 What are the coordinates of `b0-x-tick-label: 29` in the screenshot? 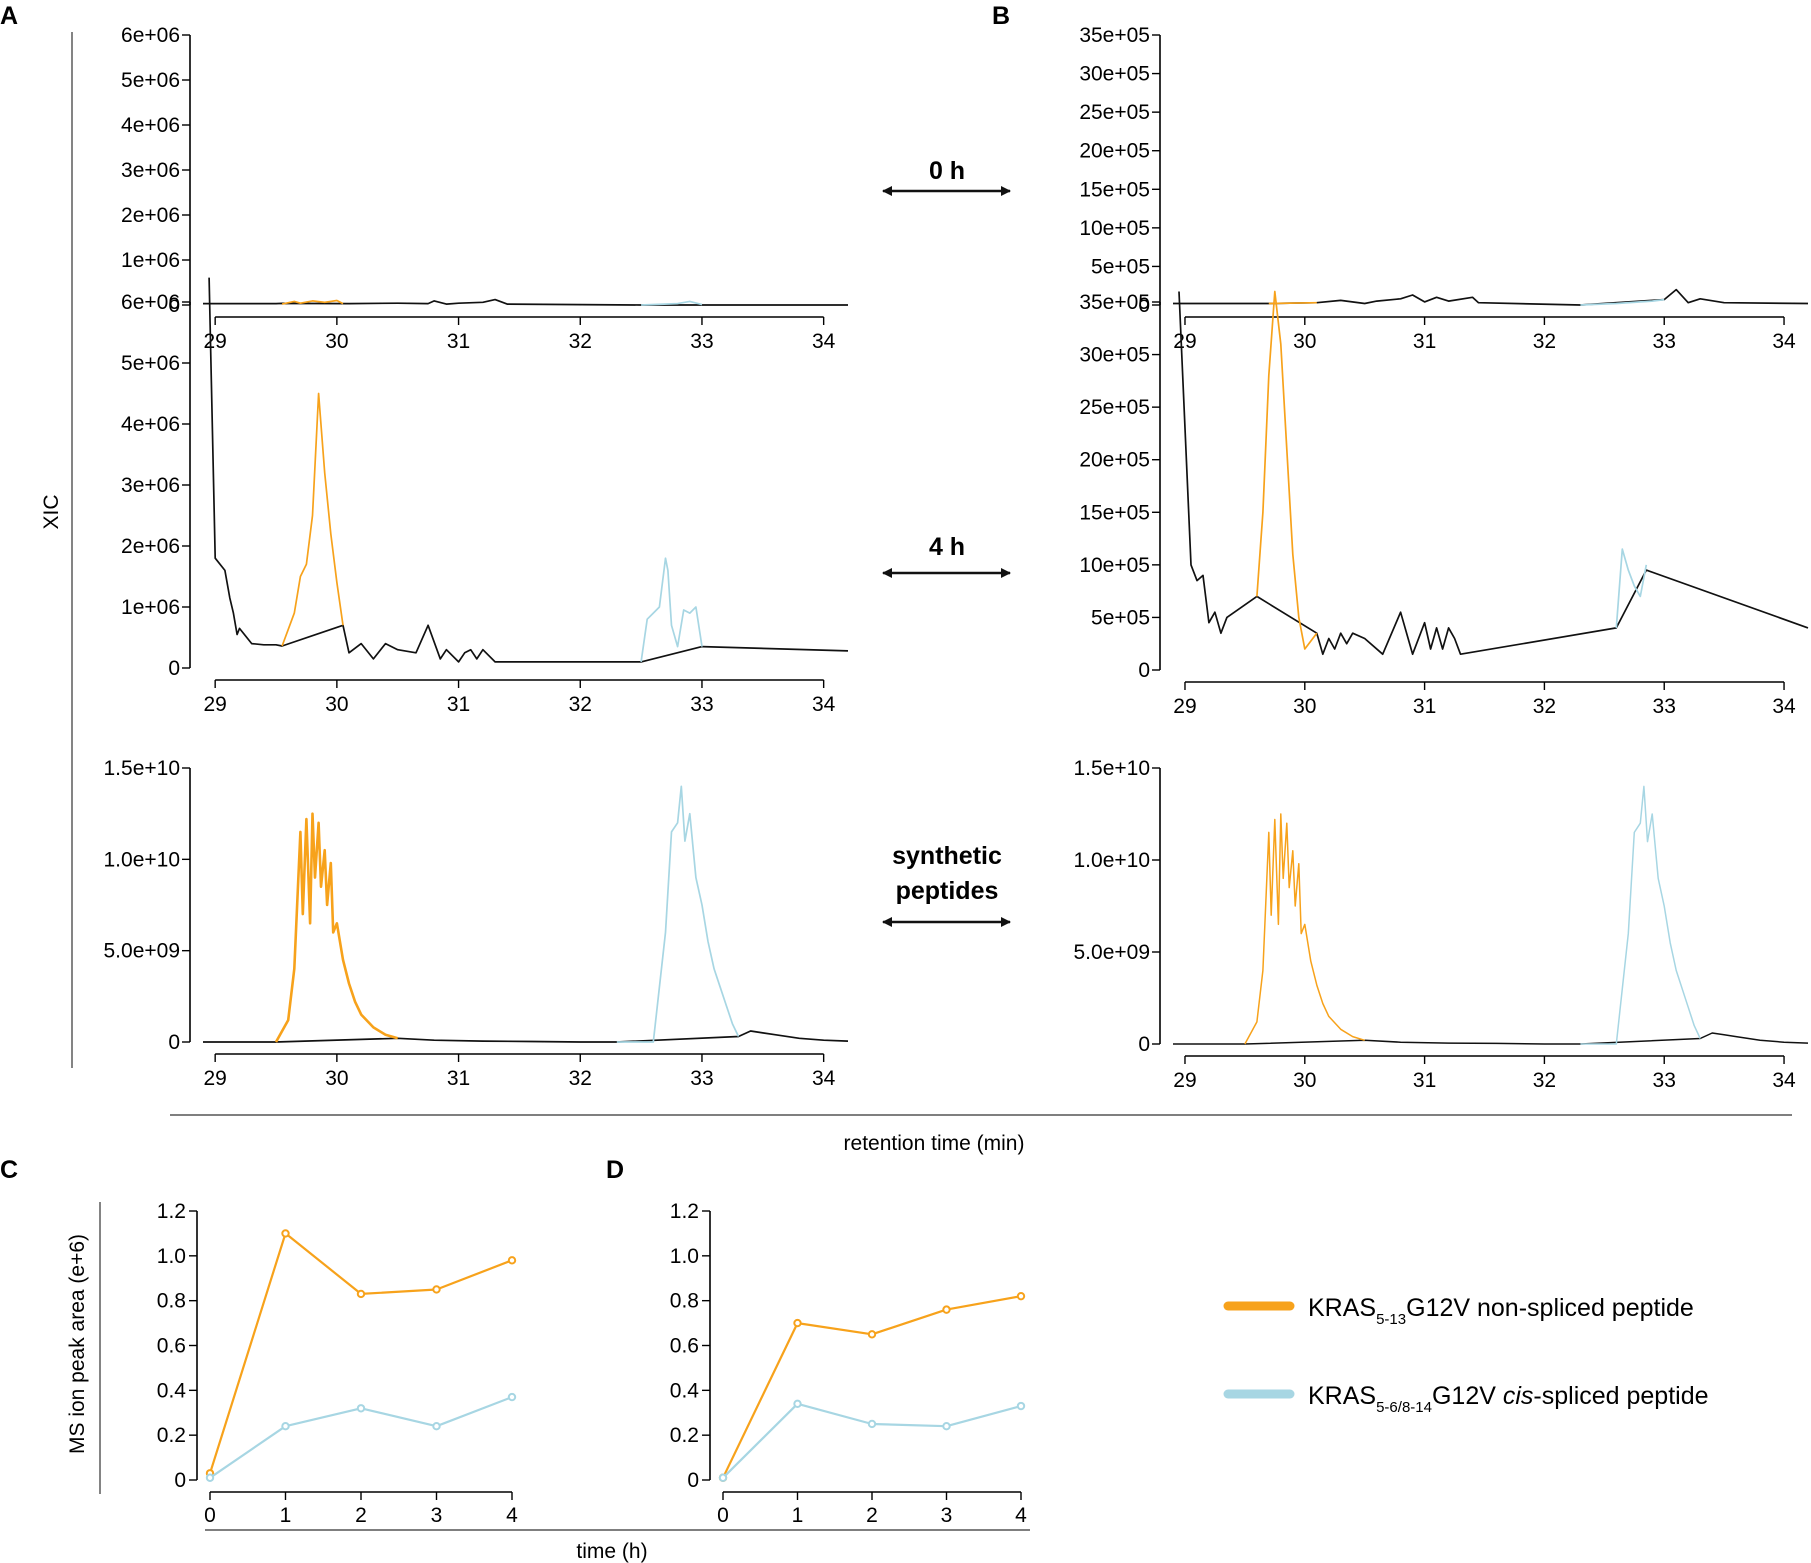 It's located at (1184, 341).